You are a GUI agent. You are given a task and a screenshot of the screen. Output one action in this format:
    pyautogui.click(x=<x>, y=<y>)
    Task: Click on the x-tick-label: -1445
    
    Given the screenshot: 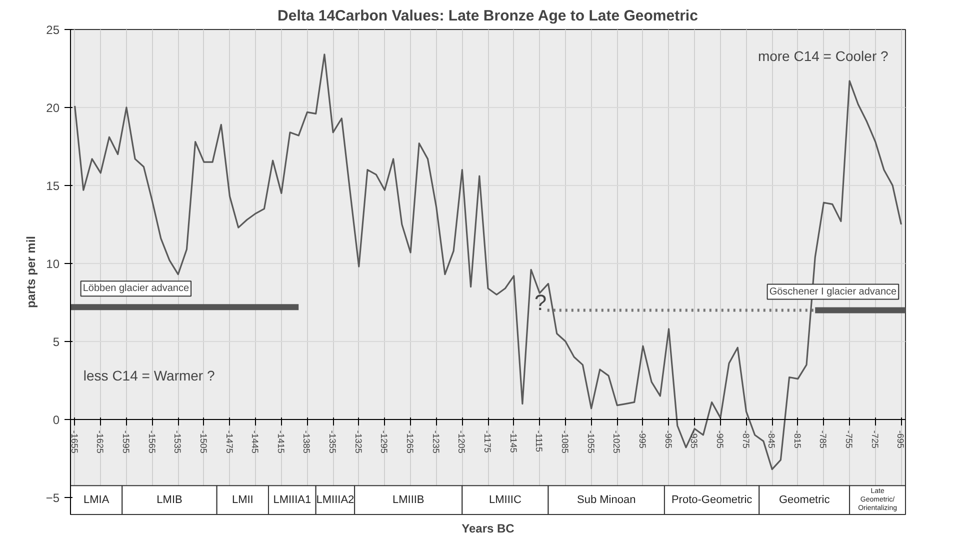 What is the action you would take?
    pyautogui.click(x=255, y=442)
    